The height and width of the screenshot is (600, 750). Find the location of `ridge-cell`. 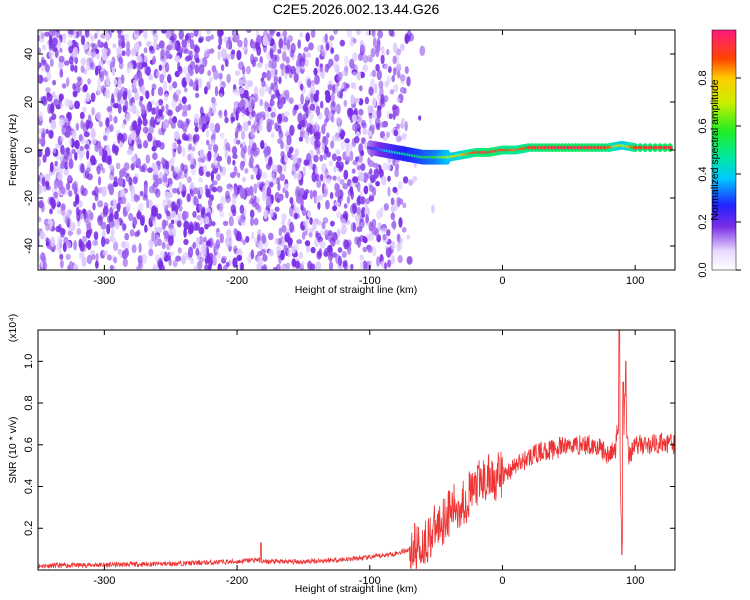

ridge-cell is located at coordinates (645, 147).